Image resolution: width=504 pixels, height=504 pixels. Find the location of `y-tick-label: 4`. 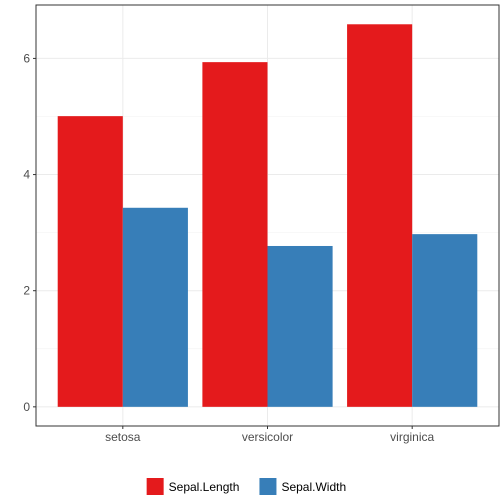

y-tick-label: 4 is located at coordinates (26, 175).